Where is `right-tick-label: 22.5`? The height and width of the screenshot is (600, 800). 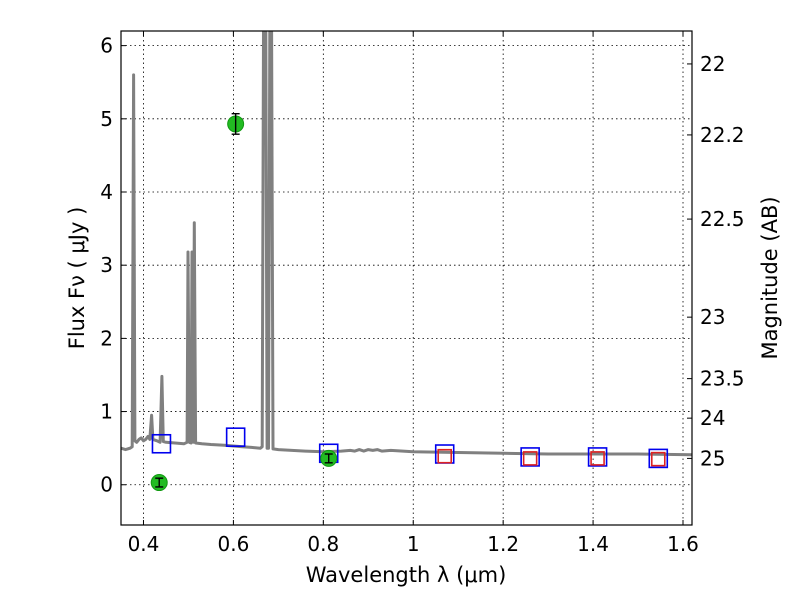 right-tick-label: 22.5 is located at coordinates (722, 219).